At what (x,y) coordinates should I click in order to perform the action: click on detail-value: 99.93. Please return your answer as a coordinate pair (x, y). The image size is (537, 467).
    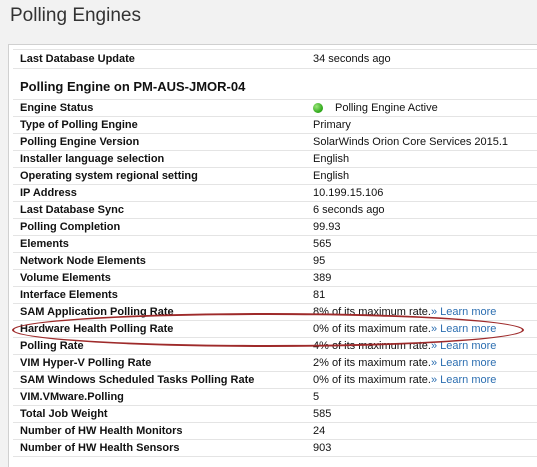
    Looking at the image, I should click on (327, 227).